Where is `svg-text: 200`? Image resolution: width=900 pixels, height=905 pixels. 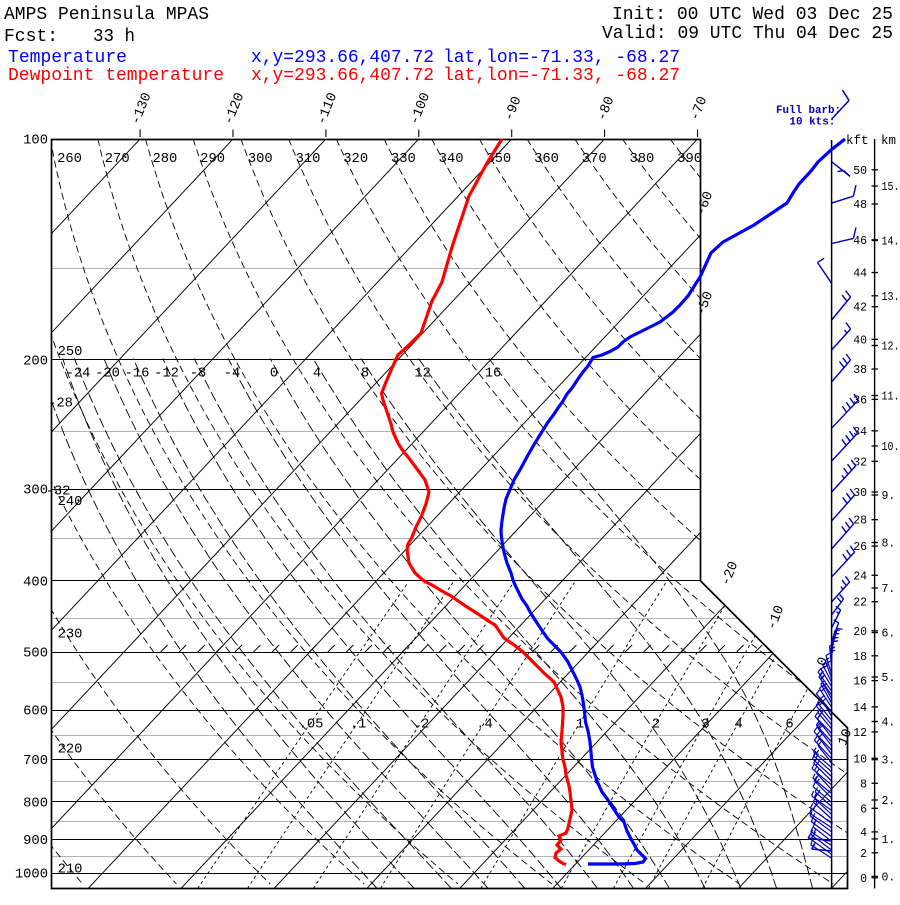 svg-text: 200 is located at coordinates (35, 362).